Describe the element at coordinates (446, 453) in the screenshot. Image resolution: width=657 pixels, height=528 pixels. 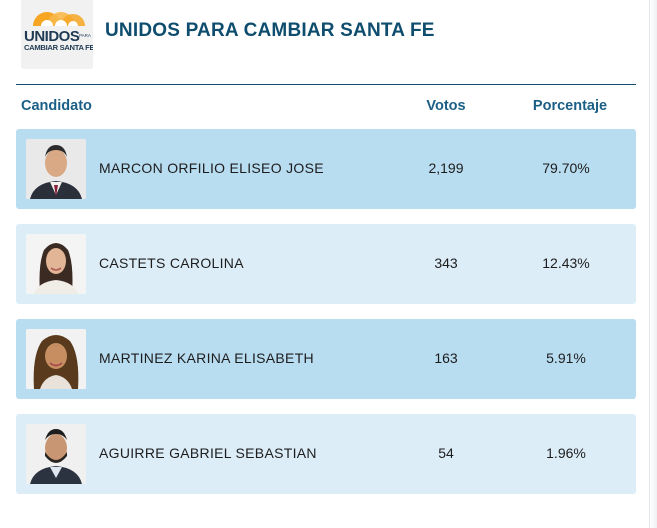
I see `candidate-votes: 54` at that location.